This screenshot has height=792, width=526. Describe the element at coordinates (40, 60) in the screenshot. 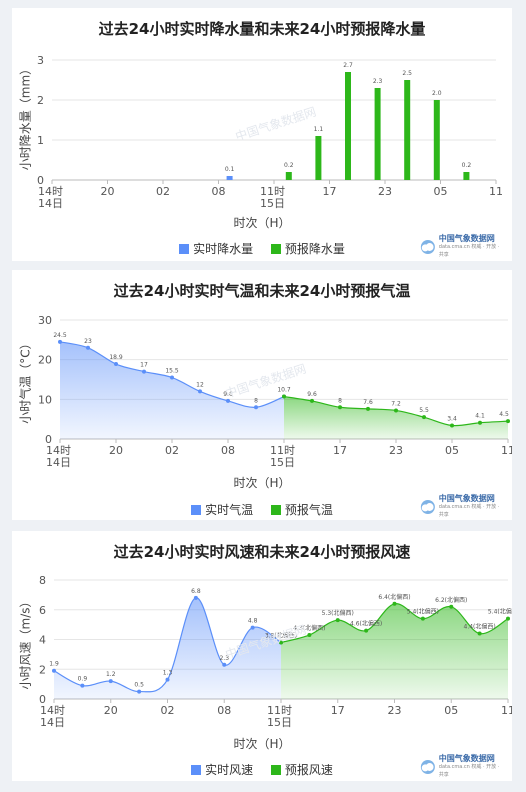

I see `y-tick-label: 3` at that location.